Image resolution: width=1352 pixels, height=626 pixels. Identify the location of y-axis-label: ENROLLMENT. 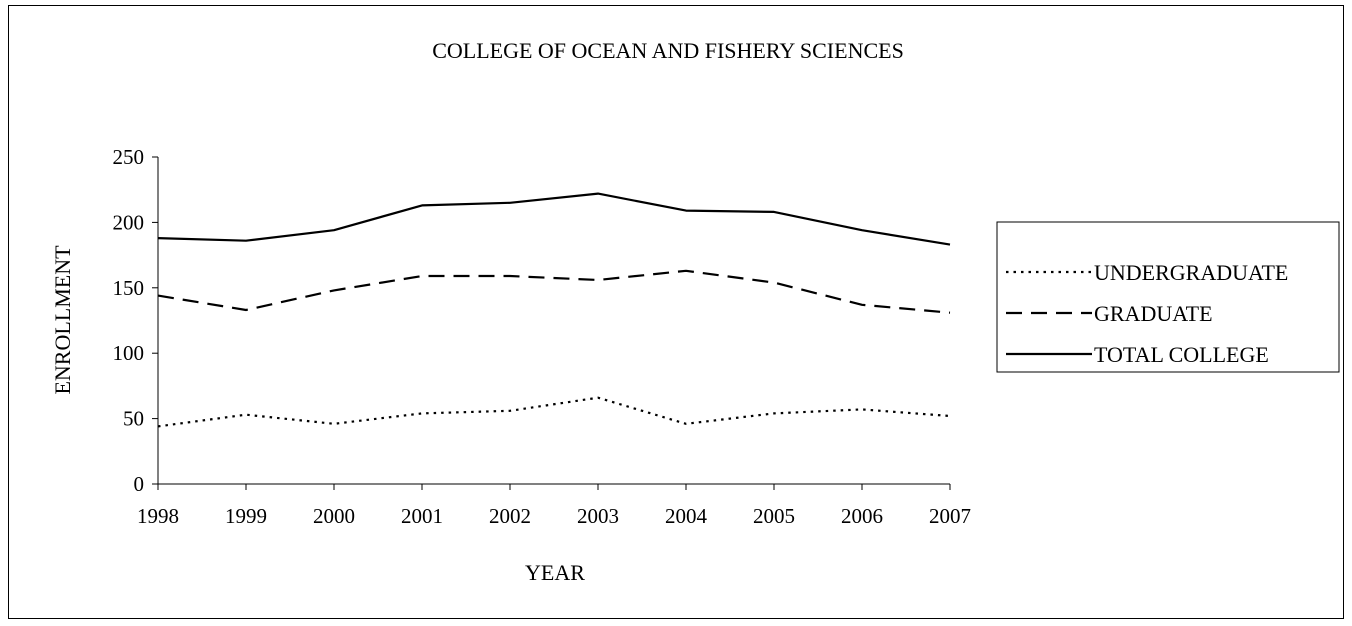
(62, 320).